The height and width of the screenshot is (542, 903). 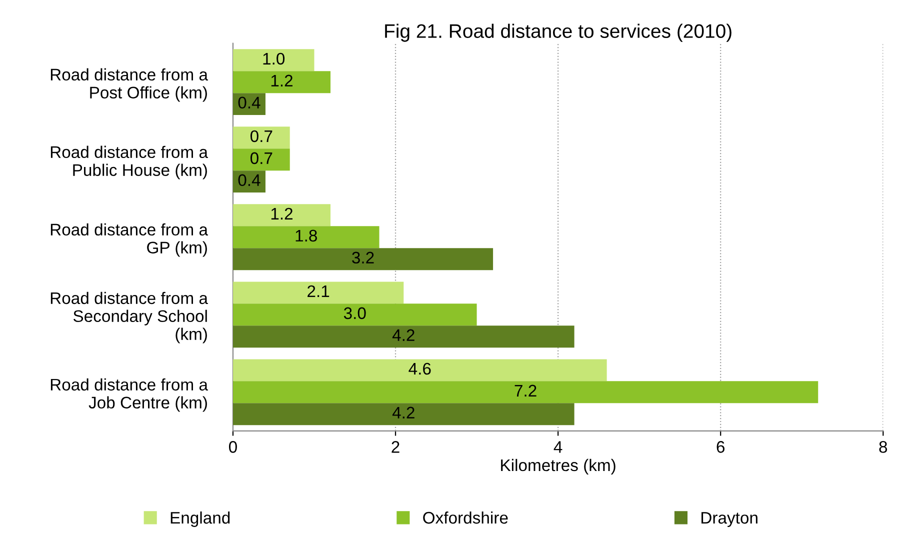 What do you see at coordinates (558, 466) in the screenshot?
I see `x-axis-title: Kilometres (km)` at bounding box center [558, 466].